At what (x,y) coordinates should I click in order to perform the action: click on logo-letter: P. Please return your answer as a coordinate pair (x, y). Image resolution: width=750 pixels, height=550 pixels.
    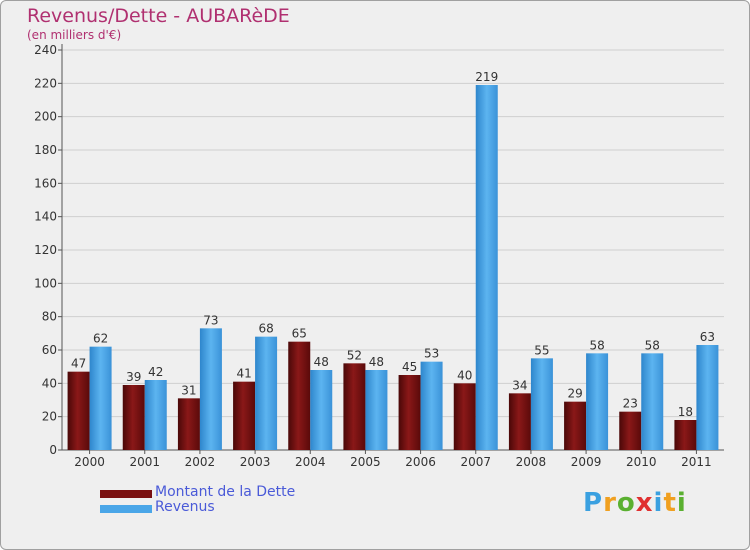
    Looking at the image, I should click on (593, 503).